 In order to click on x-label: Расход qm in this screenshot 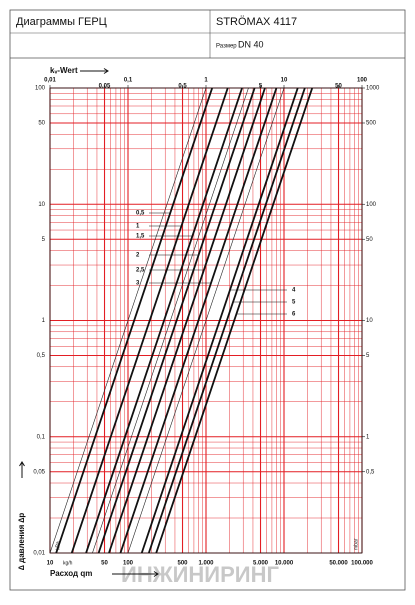, I will do `click(71, 573)`.